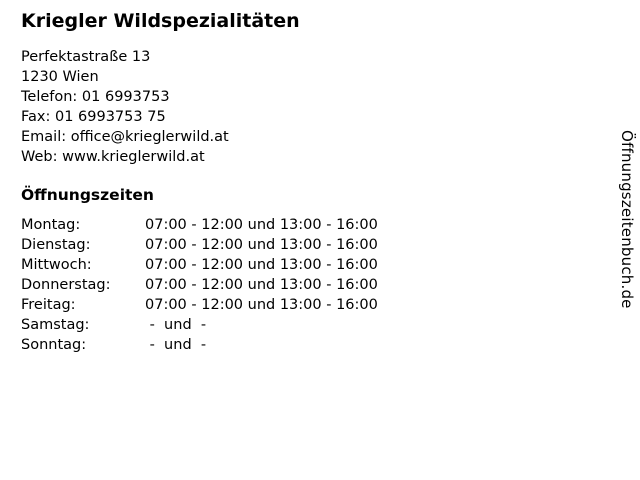 The height and width of the screenshot is (480, 640). I want to click on day-label: Freitag:, so click(48, 305).